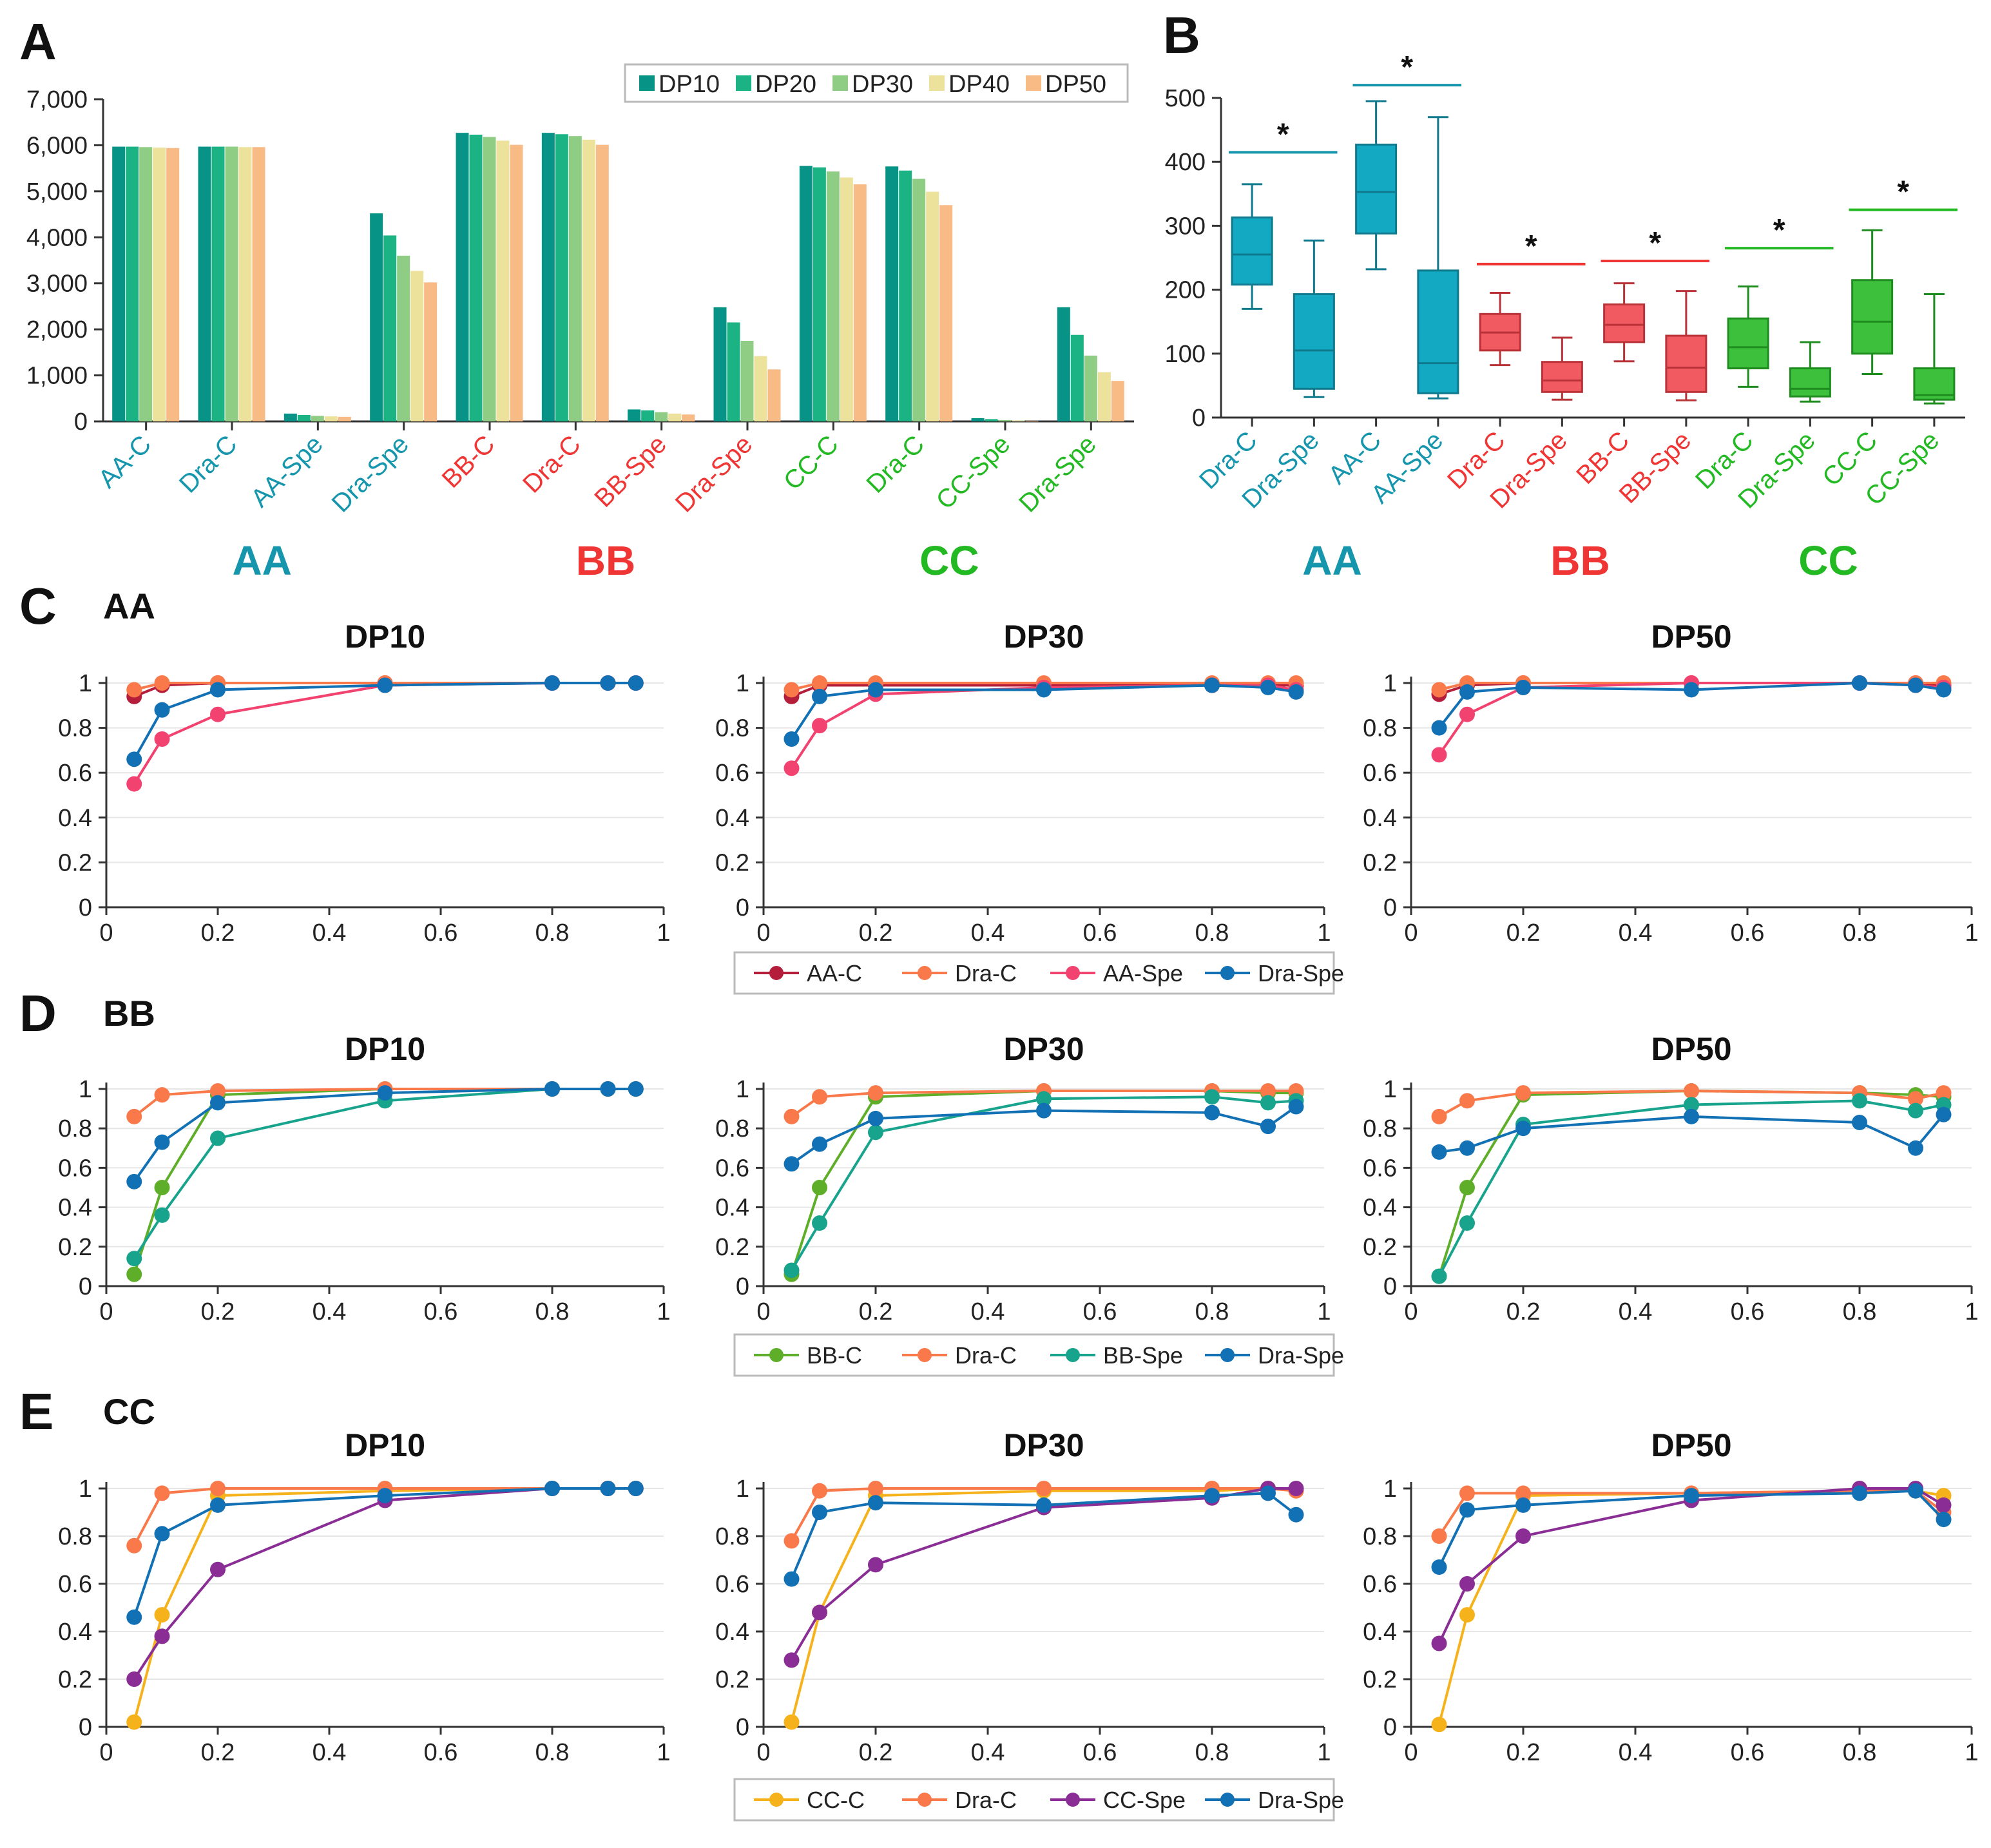 The image size is (1991, 1848). I want to click on subplot-dp50: DP50 0 0.2 0.4 0.6 0.8 1 0 0.2 0.4 0.6 0.8 1, so click(1670, 1596).